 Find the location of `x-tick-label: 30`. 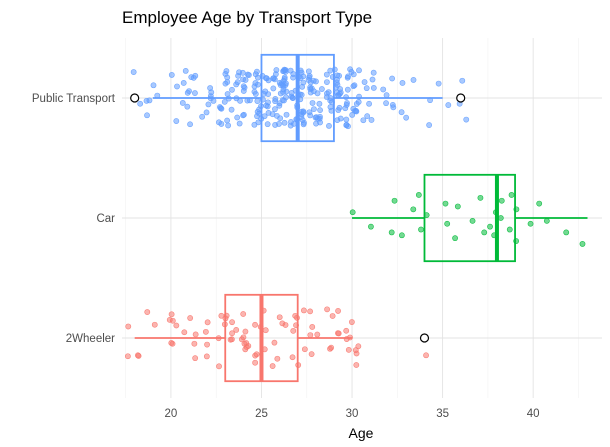

x-tick-label: 30 is located at coordinates (352, 414).